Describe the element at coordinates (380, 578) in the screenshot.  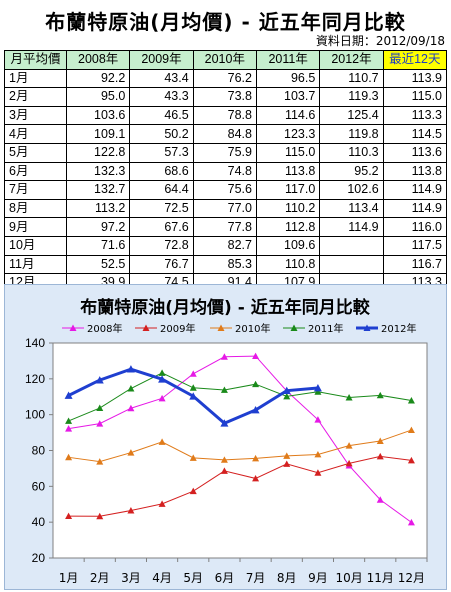
I see `x-tick-label: 11月` at that location.